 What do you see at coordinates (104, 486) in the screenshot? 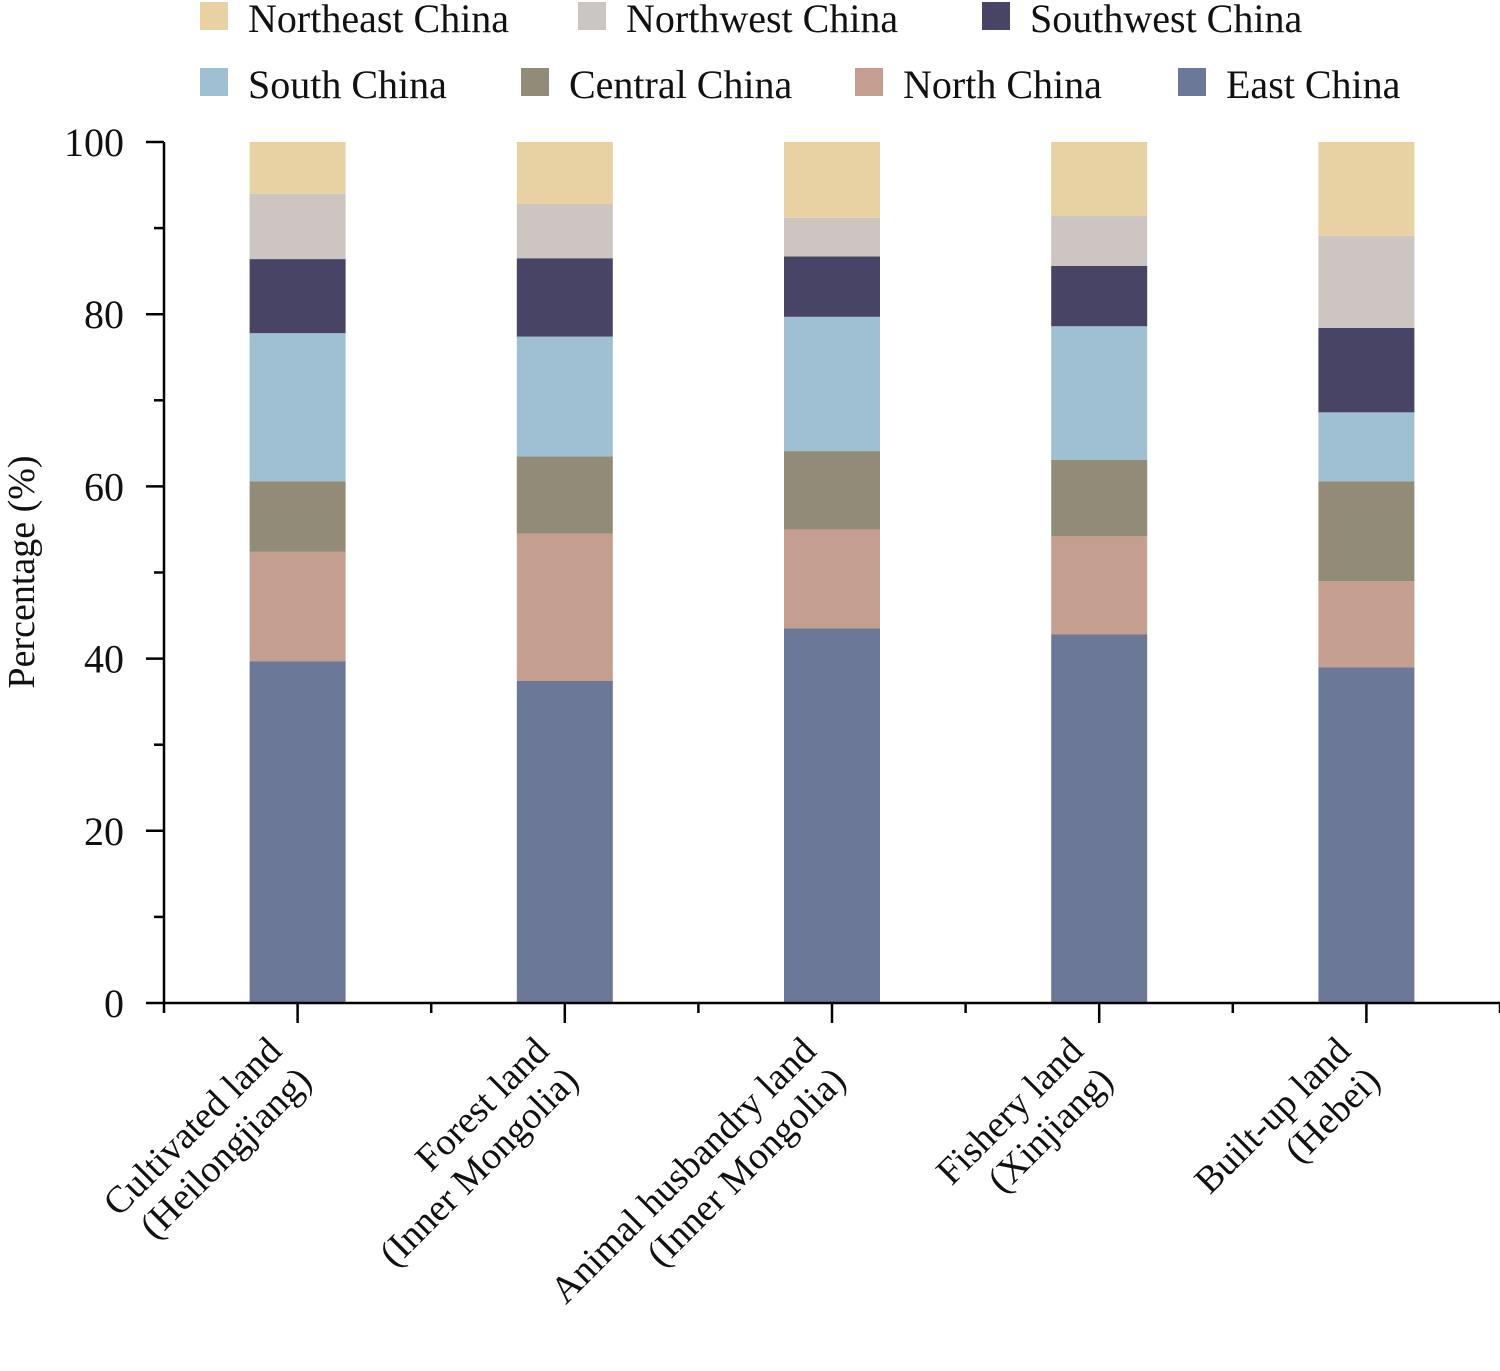
I see `y-tick-label-60: 60` at bounding box center [104, 486].